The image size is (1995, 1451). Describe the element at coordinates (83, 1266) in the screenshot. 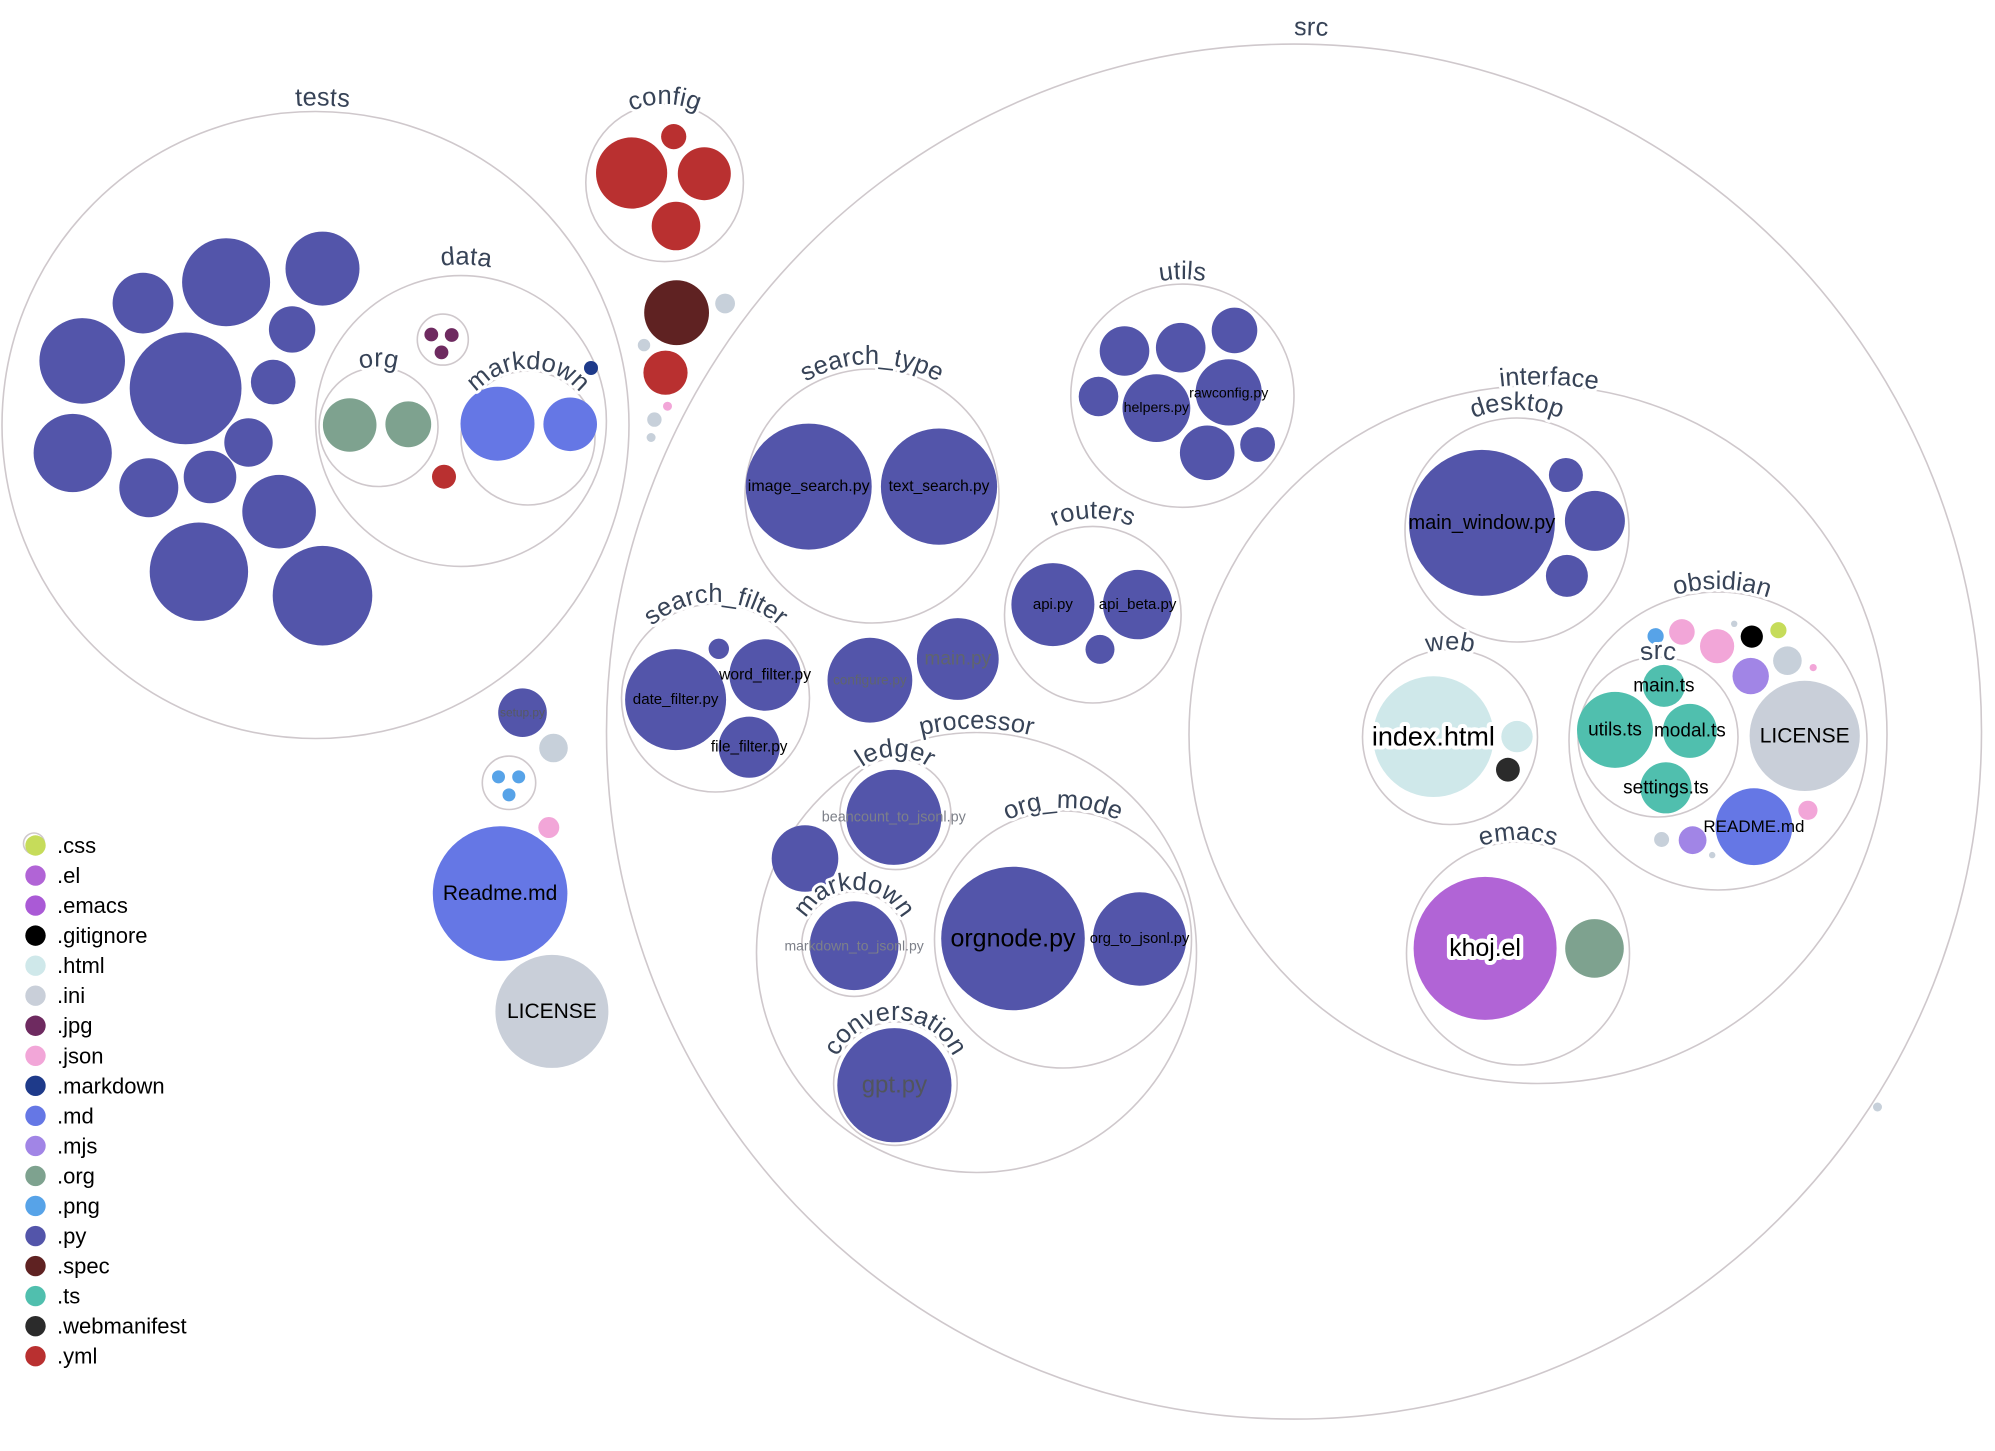

I see `svg-text: .spec` at that location.